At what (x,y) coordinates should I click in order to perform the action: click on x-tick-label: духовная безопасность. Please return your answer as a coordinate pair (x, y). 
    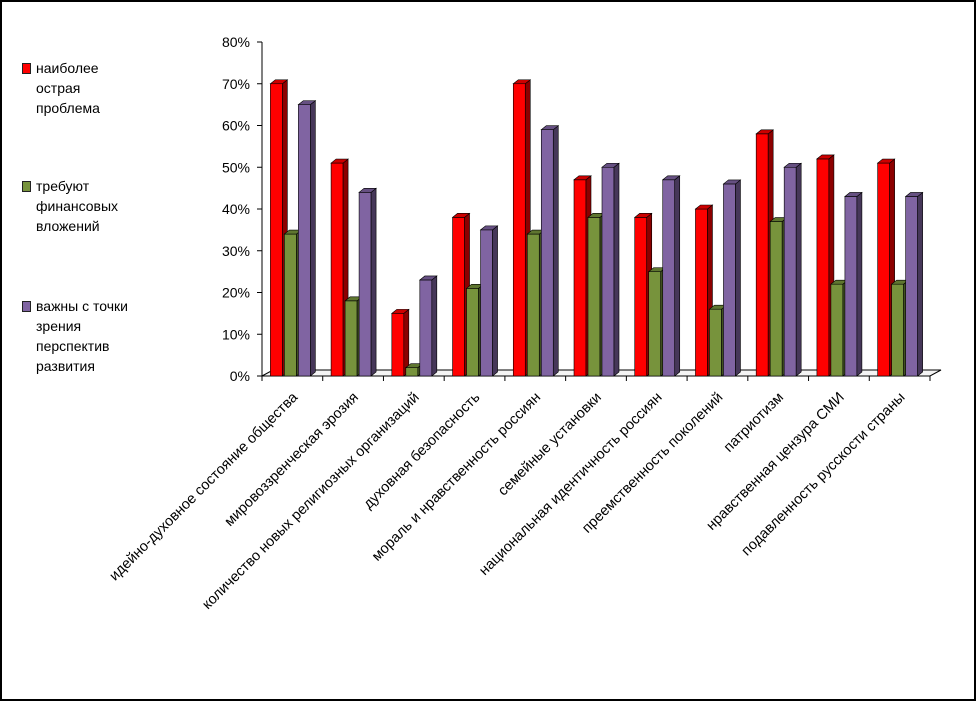
    Looking at the image, I should click on (422, 451).